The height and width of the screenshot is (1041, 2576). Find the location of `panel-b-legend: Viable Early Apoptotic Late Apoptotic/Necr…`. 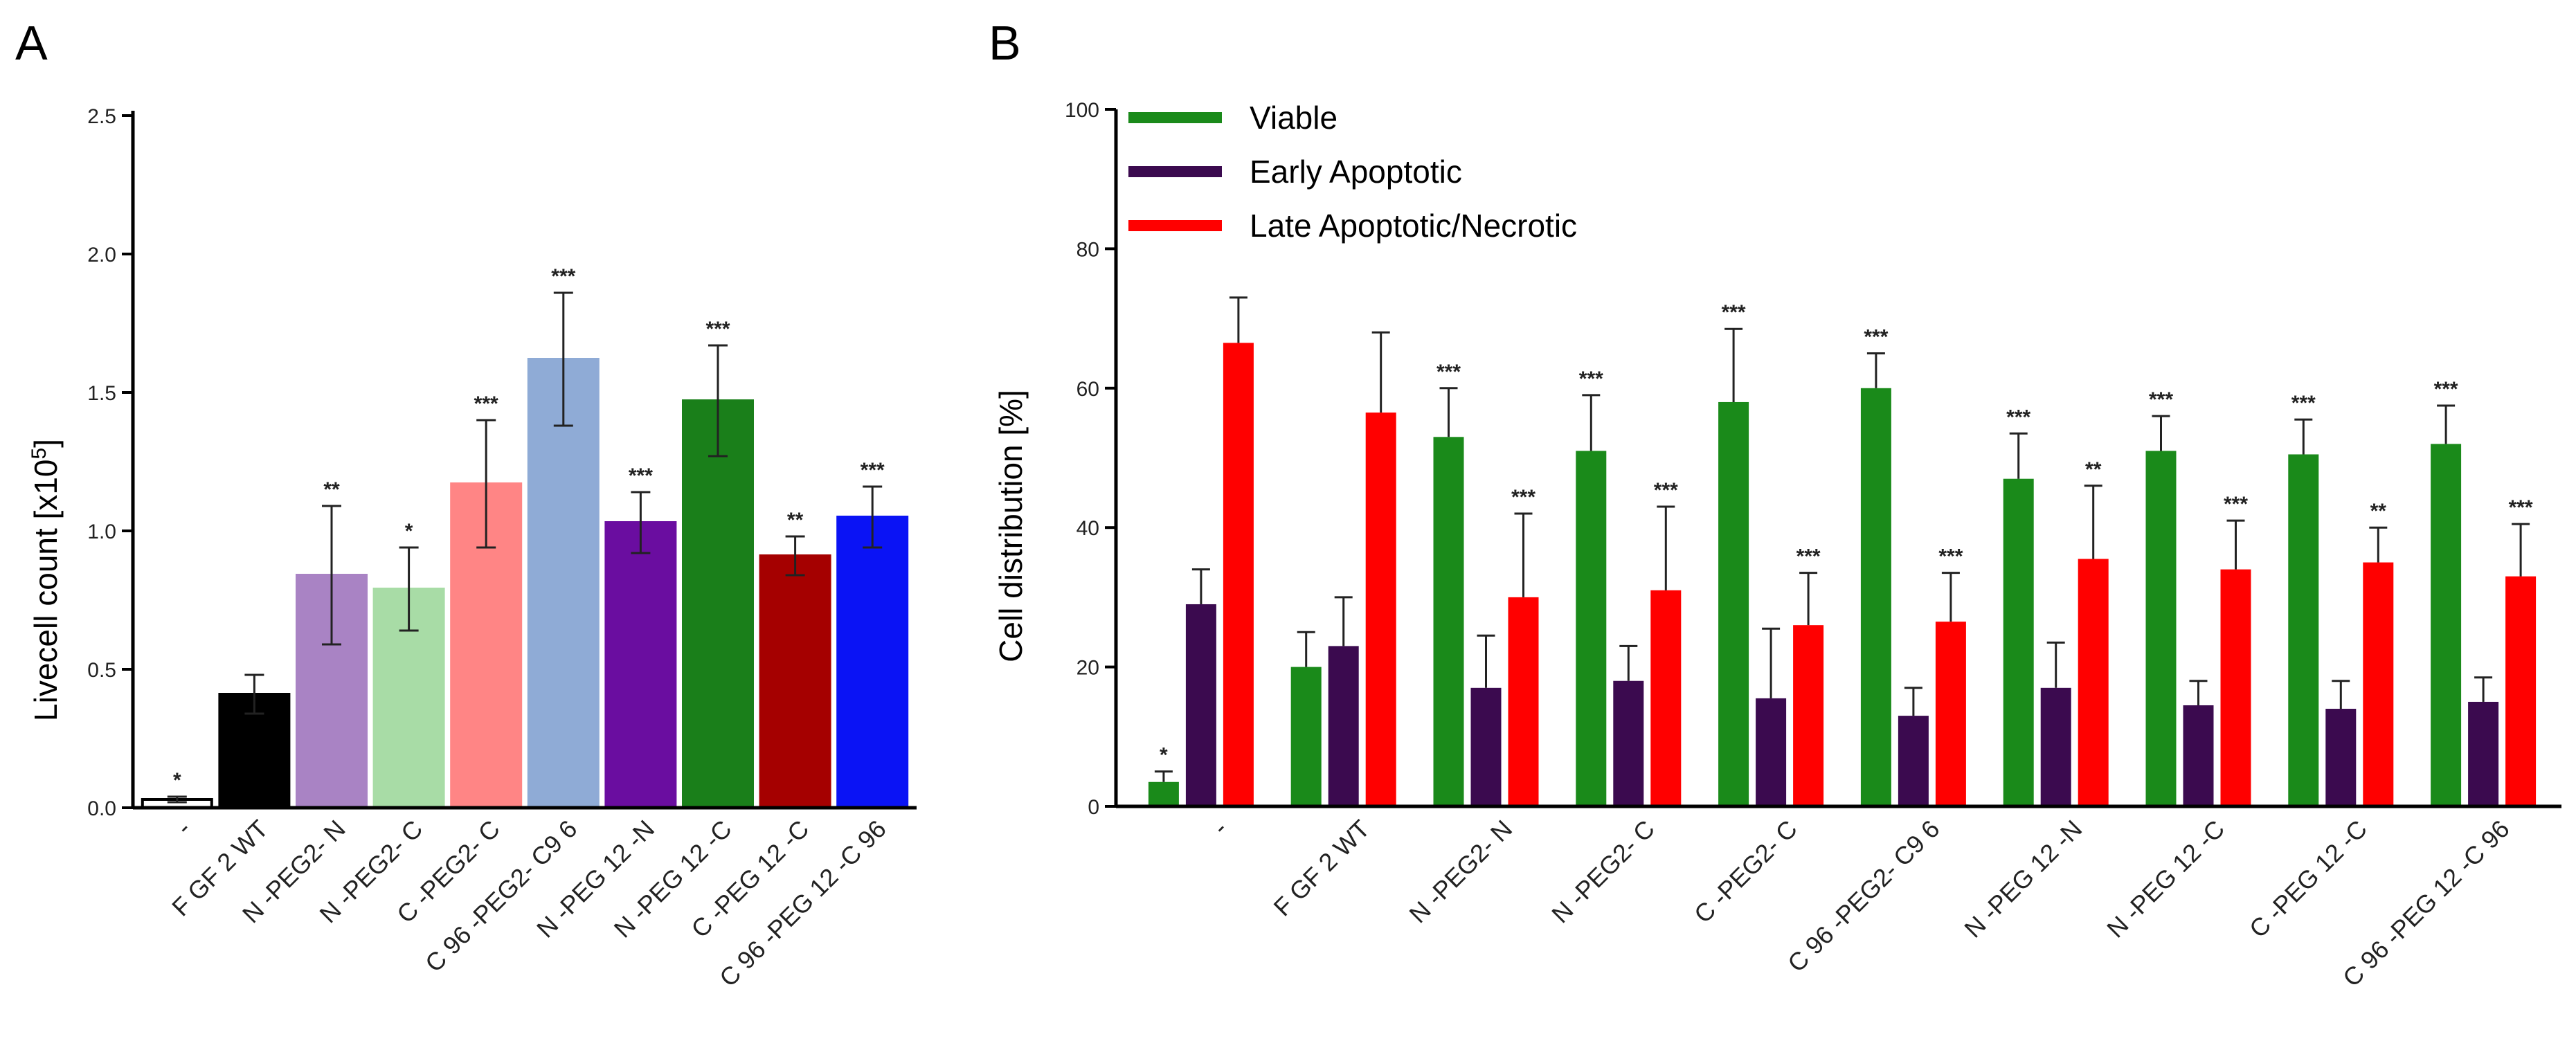

panel-b-legend: Viable Early Apoptotic Late Apoptotic/Necr… is located at coordinates (1352, 172).